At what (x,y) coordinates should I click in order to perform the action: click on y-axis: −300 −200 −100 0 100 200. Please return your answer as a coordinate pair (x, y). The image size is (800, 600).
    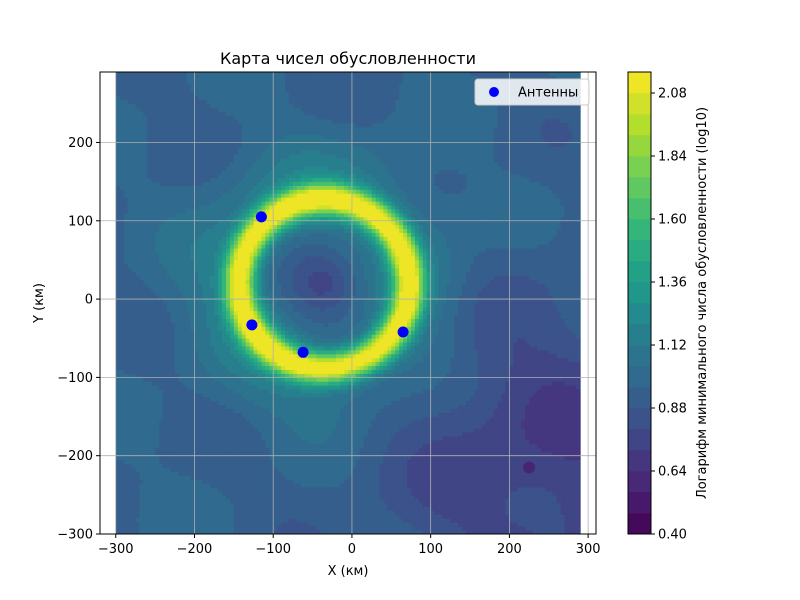
    Looking at the image, I should click on (78, 339).